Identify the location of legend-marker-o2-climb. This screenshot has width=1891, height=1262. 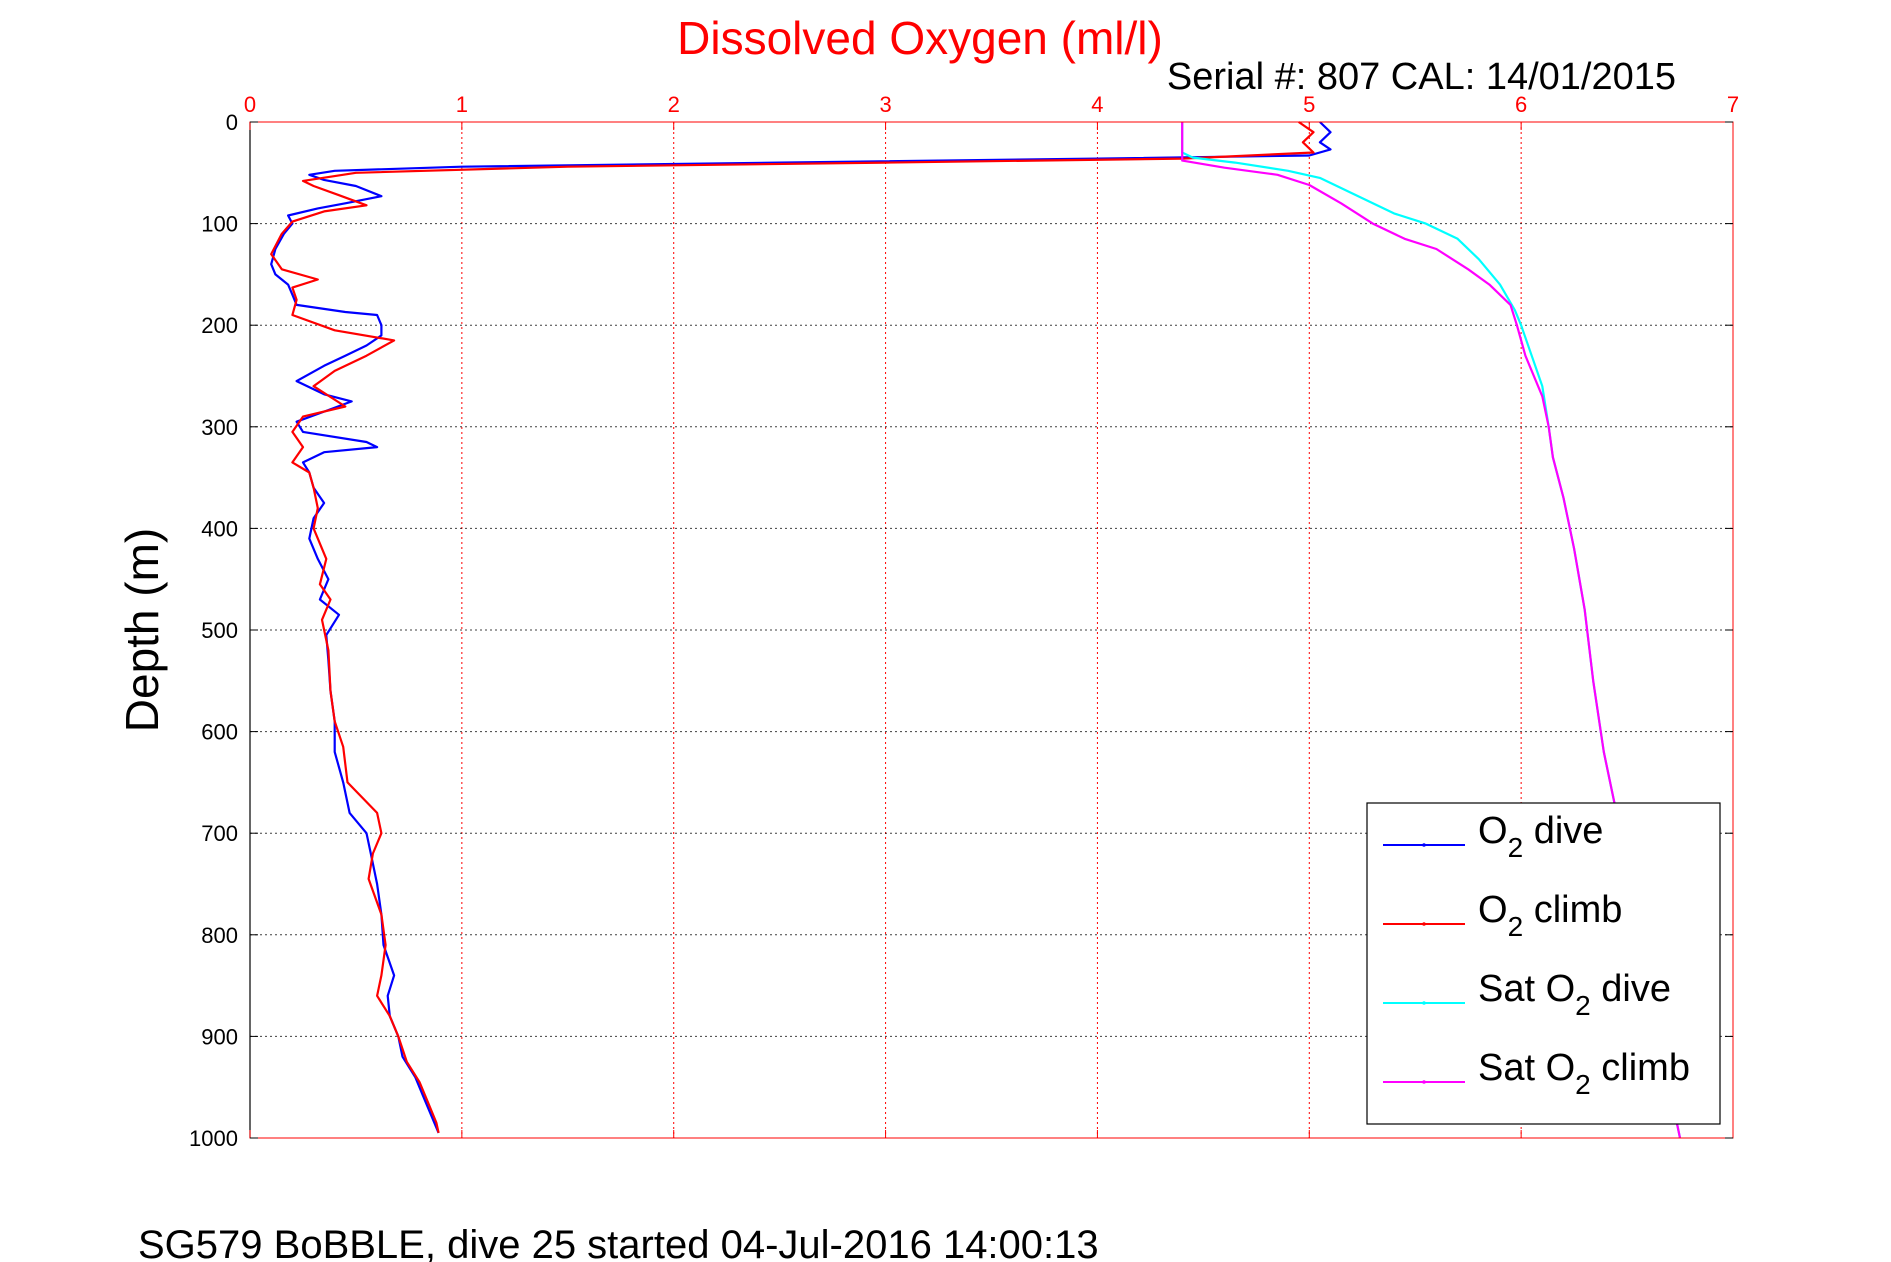
(1424, 924).